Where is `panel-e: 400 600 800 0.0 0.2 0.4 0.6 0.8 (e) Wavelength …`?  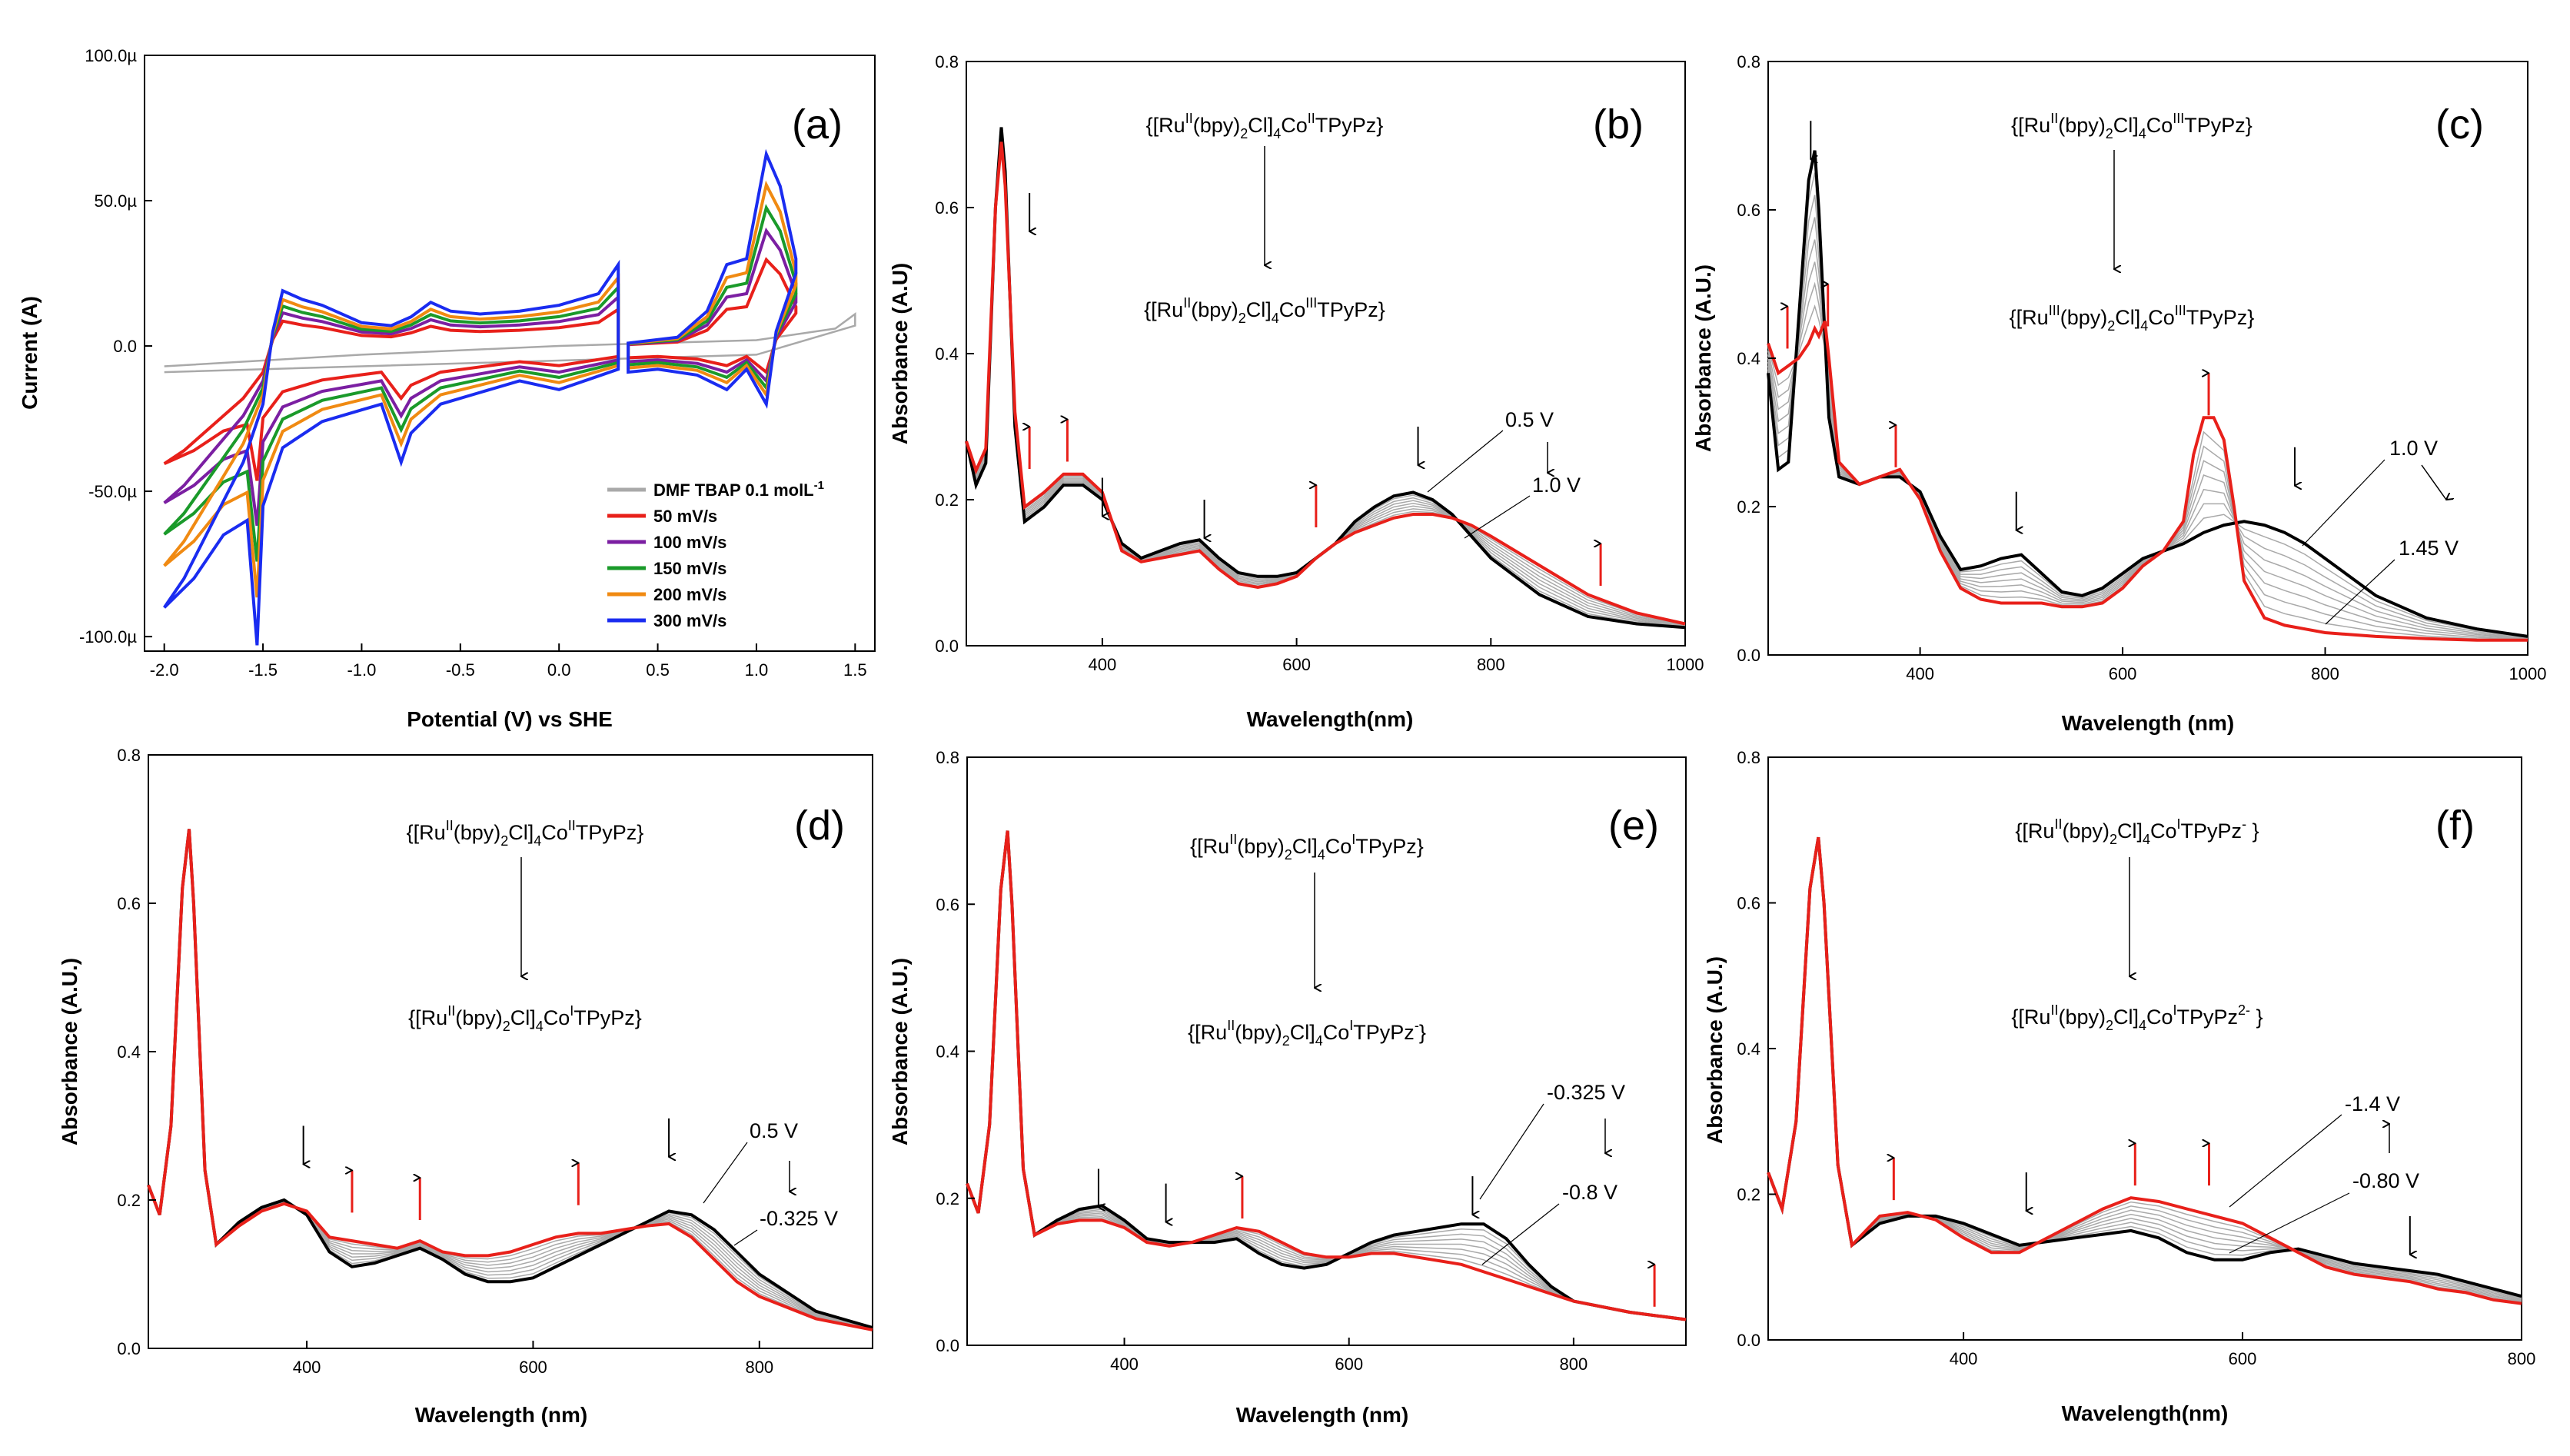
panel-e: 400 600 800 0.0 0.2 0.4 0.6 0.8 (e) Wavelength … is located at coordinates (1287, 1088).